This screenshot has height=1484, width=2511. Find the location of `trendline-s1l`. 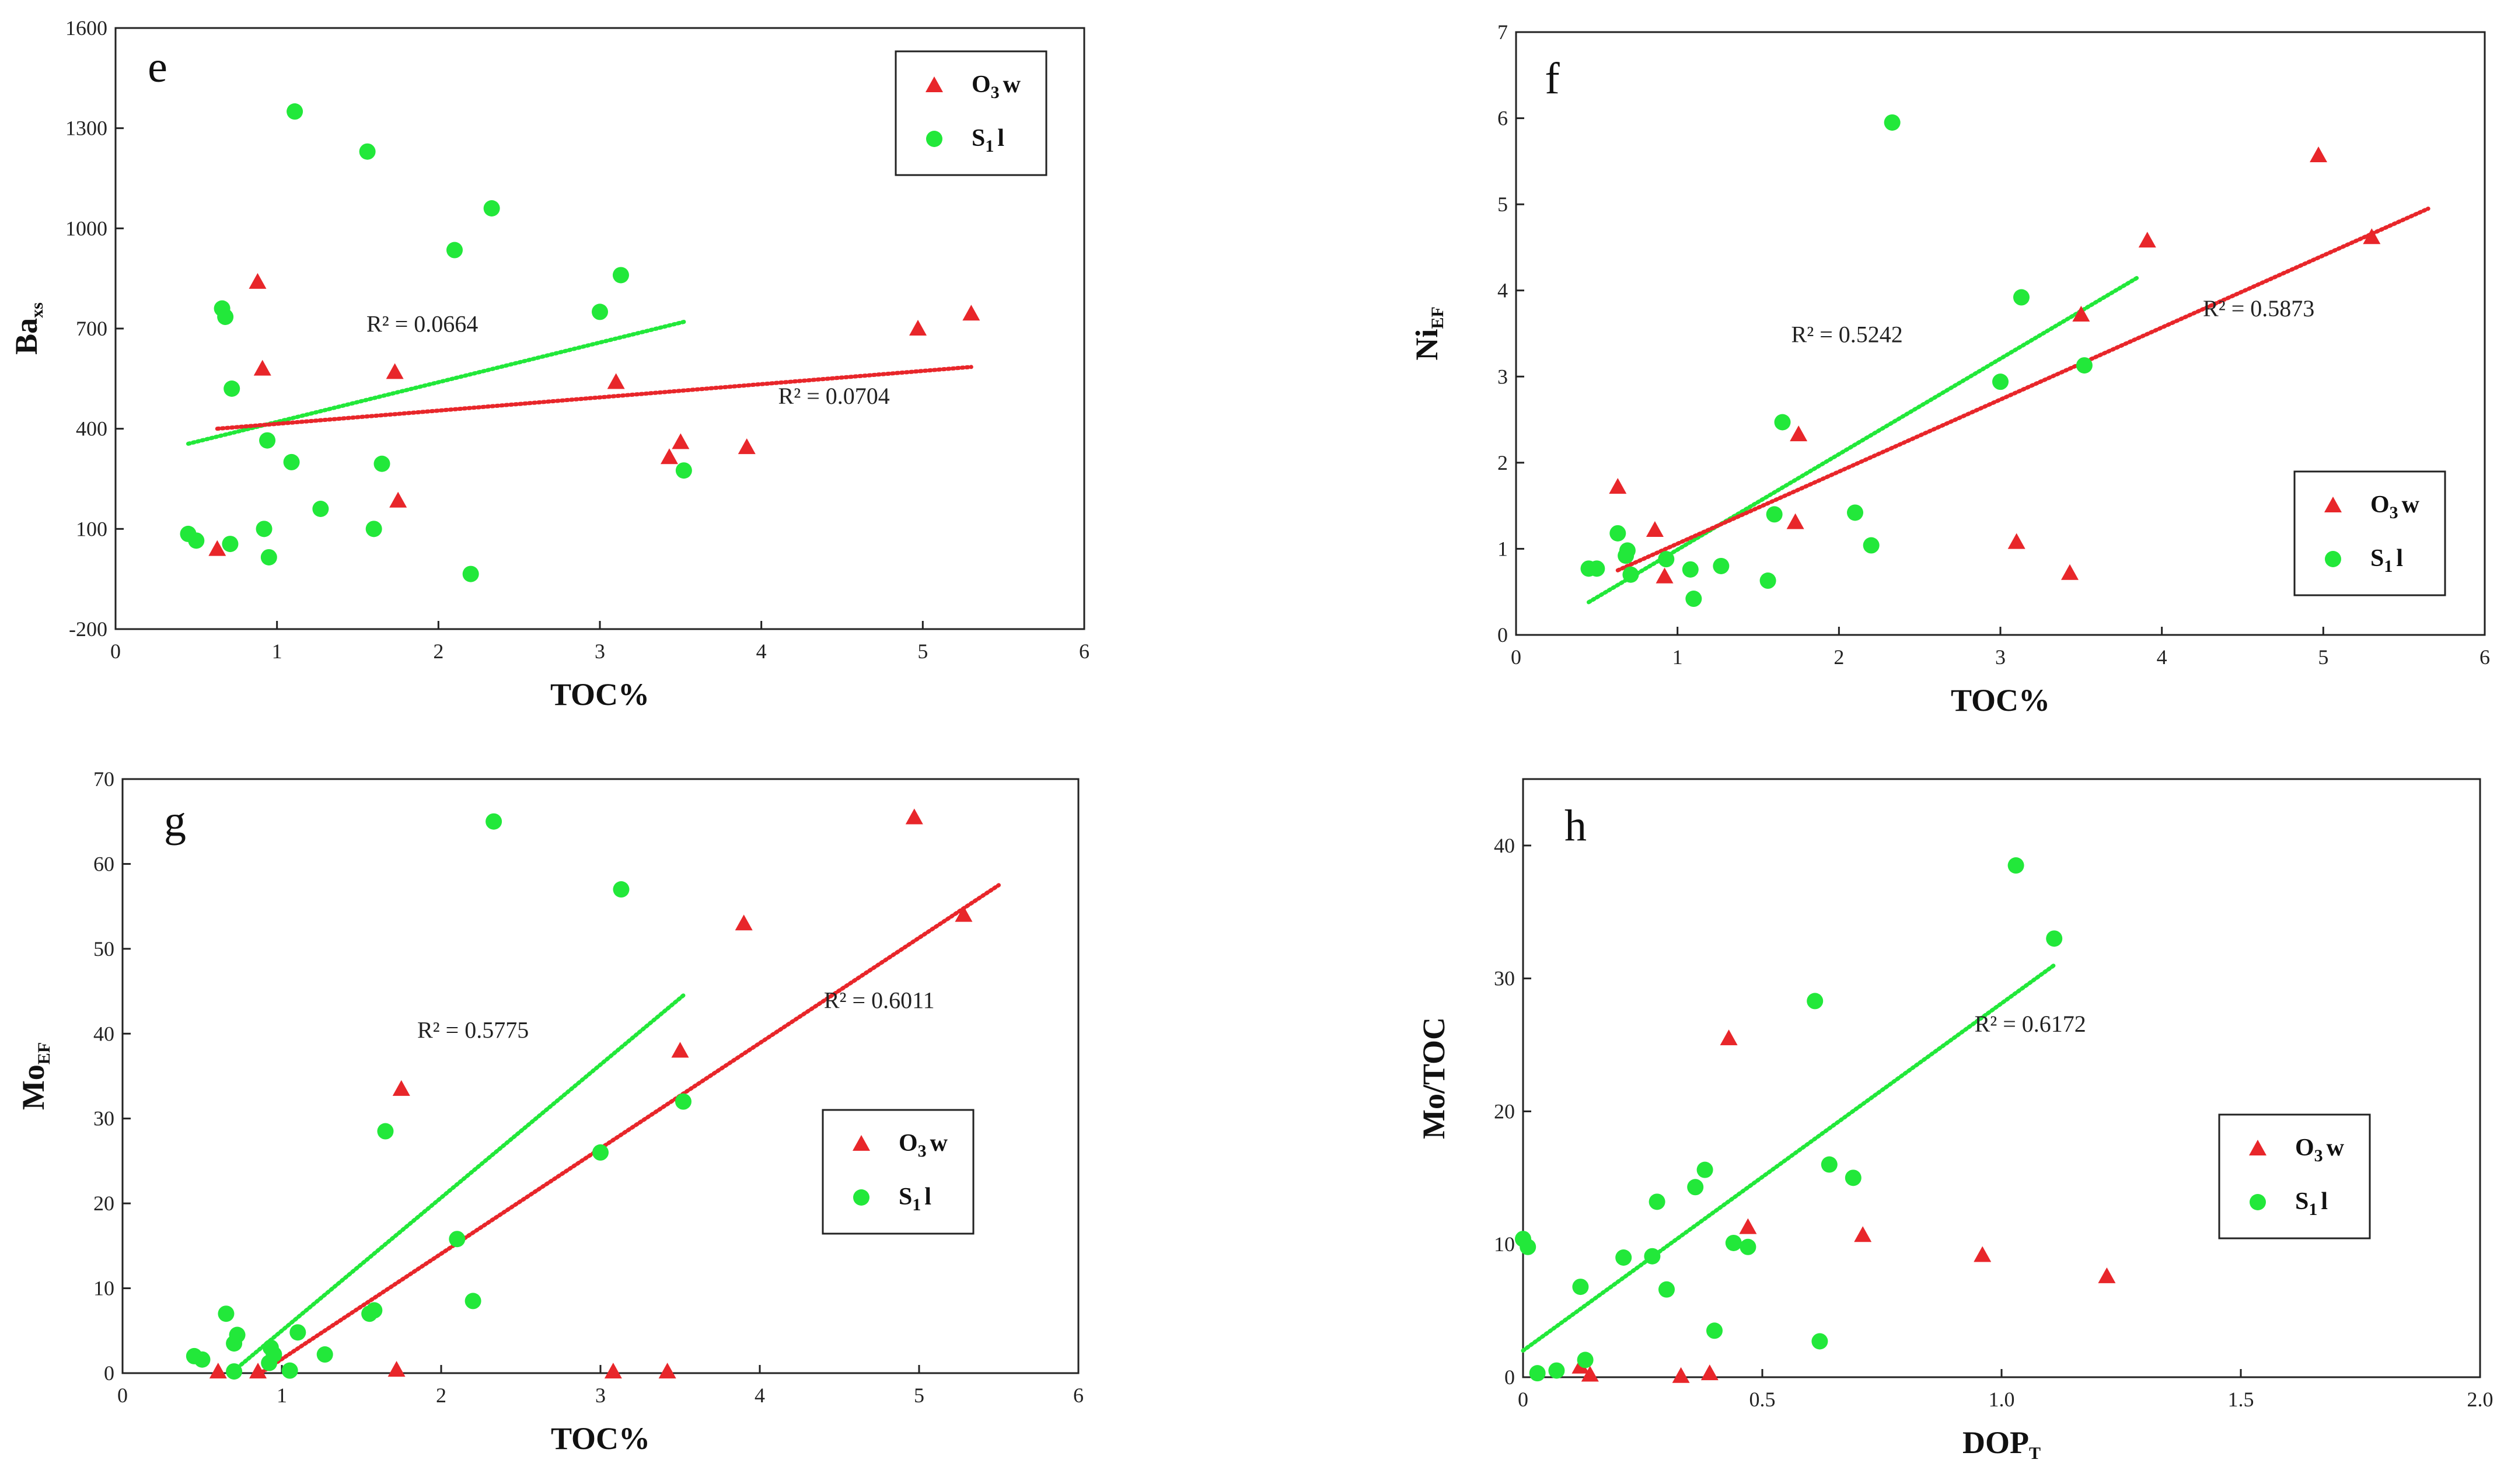

trendline-s1l is located at coordinates (459, 1183).